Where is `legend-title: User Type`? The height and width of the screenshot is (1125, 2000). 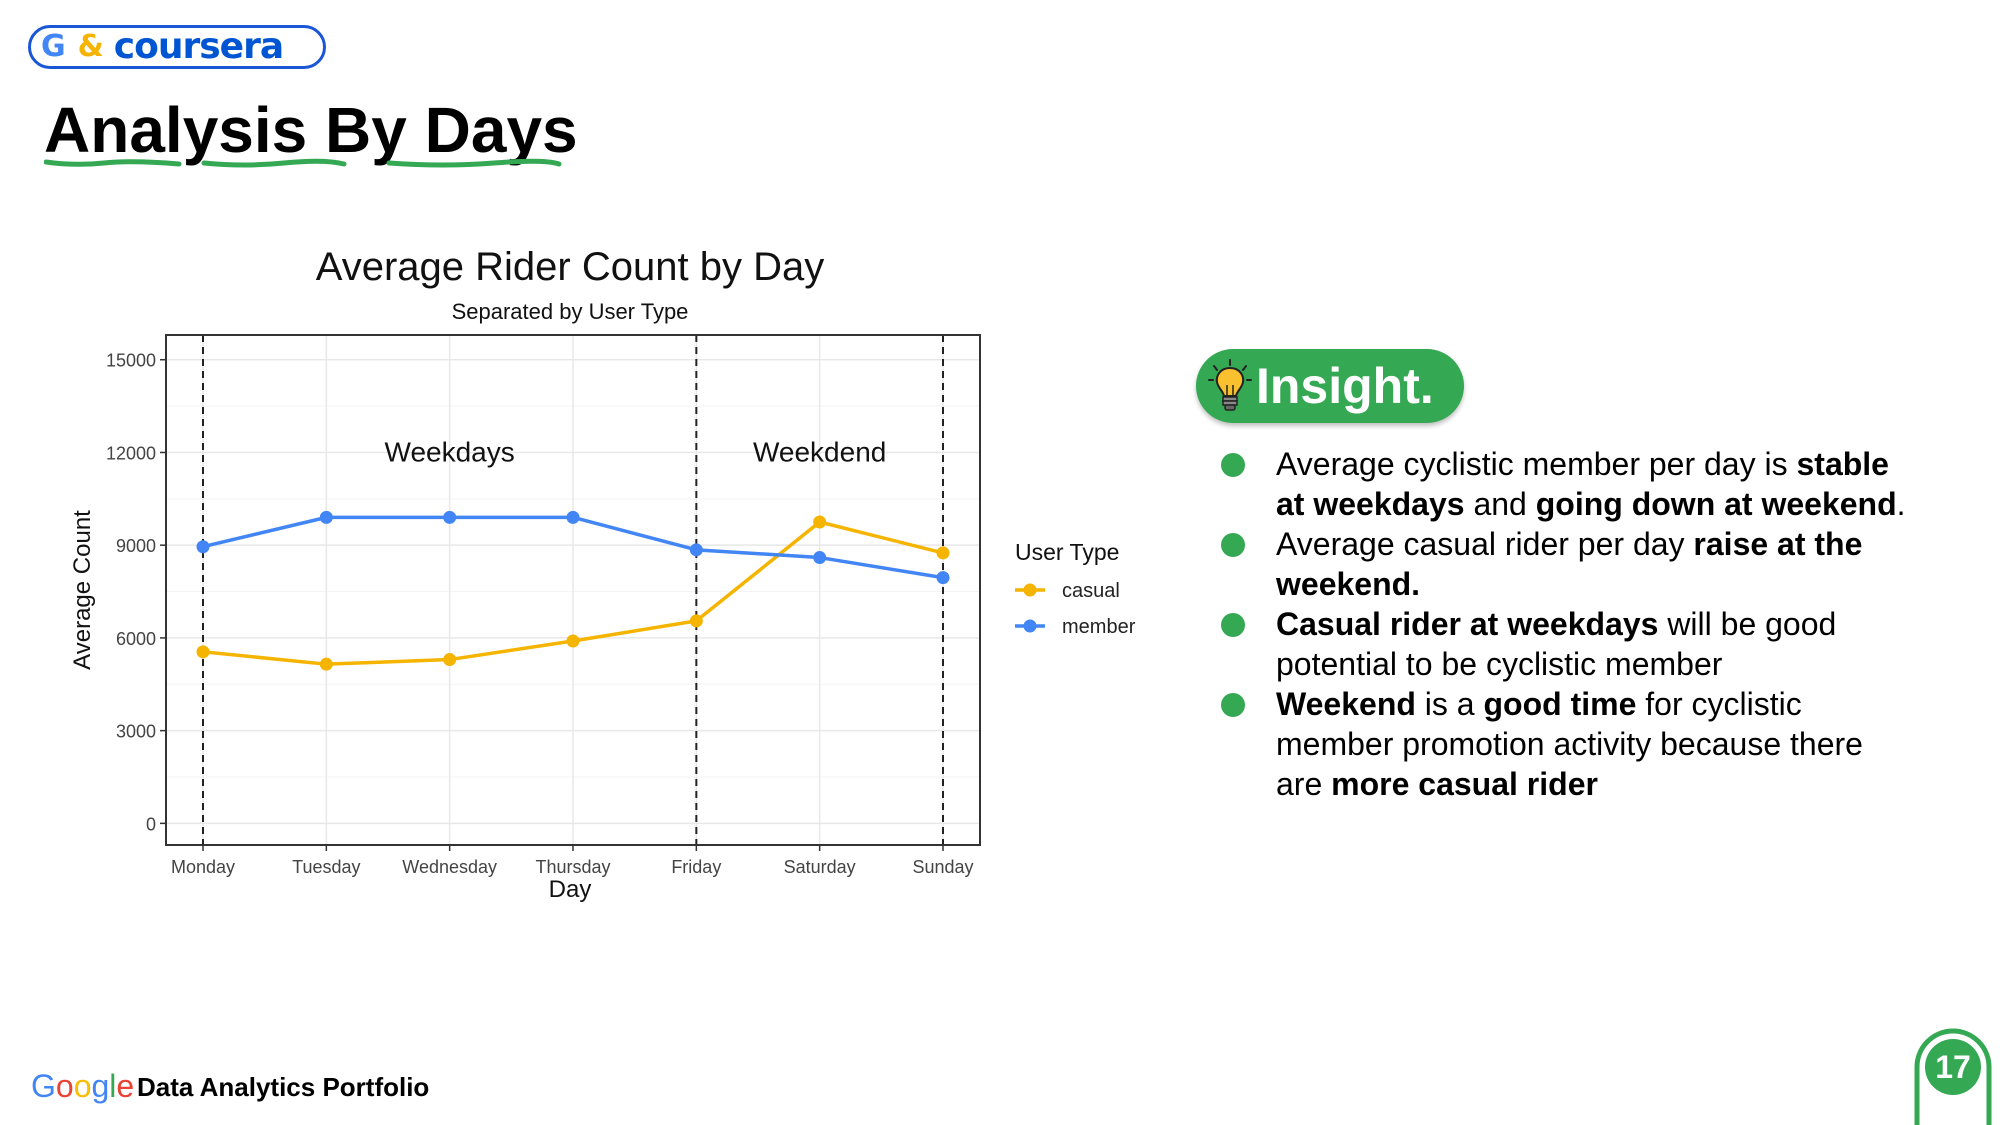
legend-title: User Type is located at coordinates (1067, 552).